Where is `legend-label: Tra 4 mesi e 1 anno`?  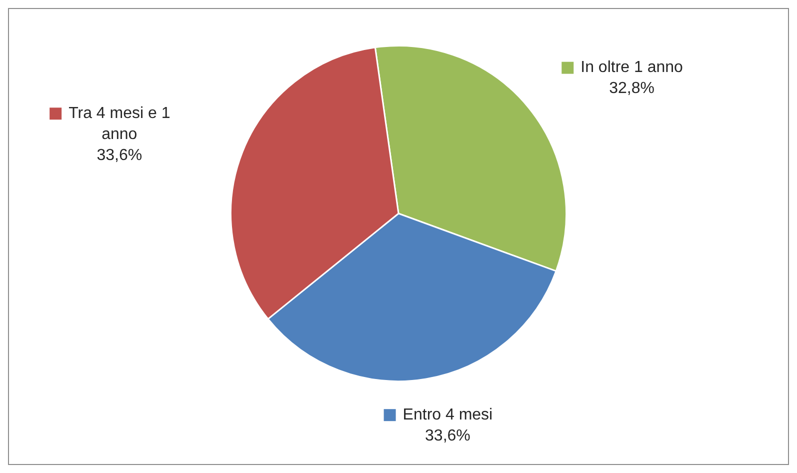 legend-label: Tra 4 mesi e 1 anno is located at coordinates (119, 124).